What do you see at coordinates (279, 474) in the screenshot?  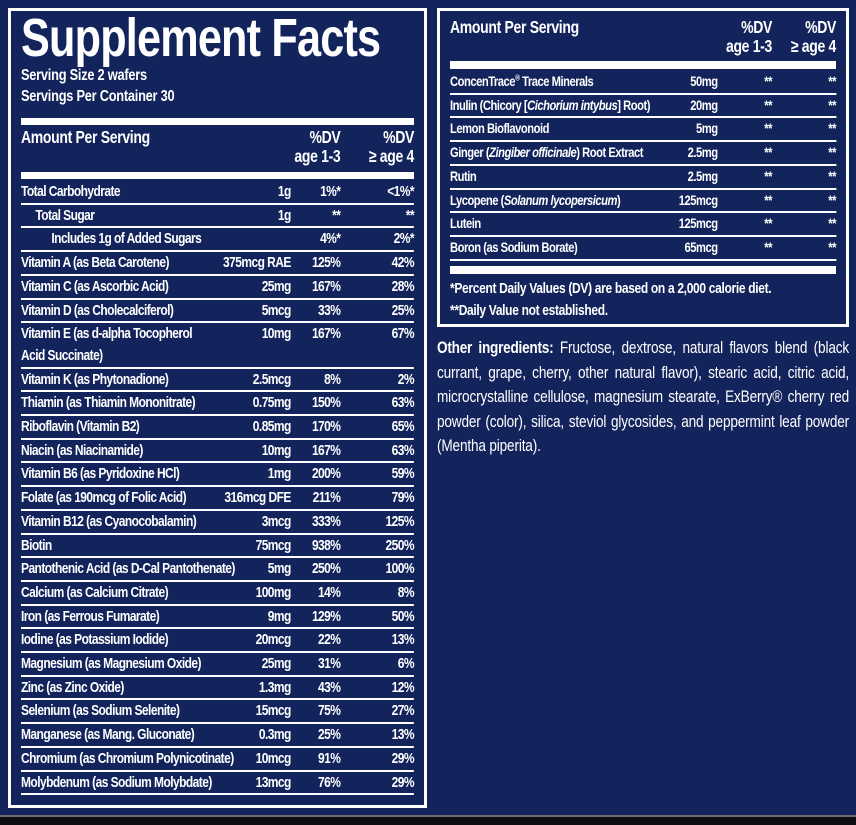 I see `amount-value: 1mg` at bounding box center [279, 474].